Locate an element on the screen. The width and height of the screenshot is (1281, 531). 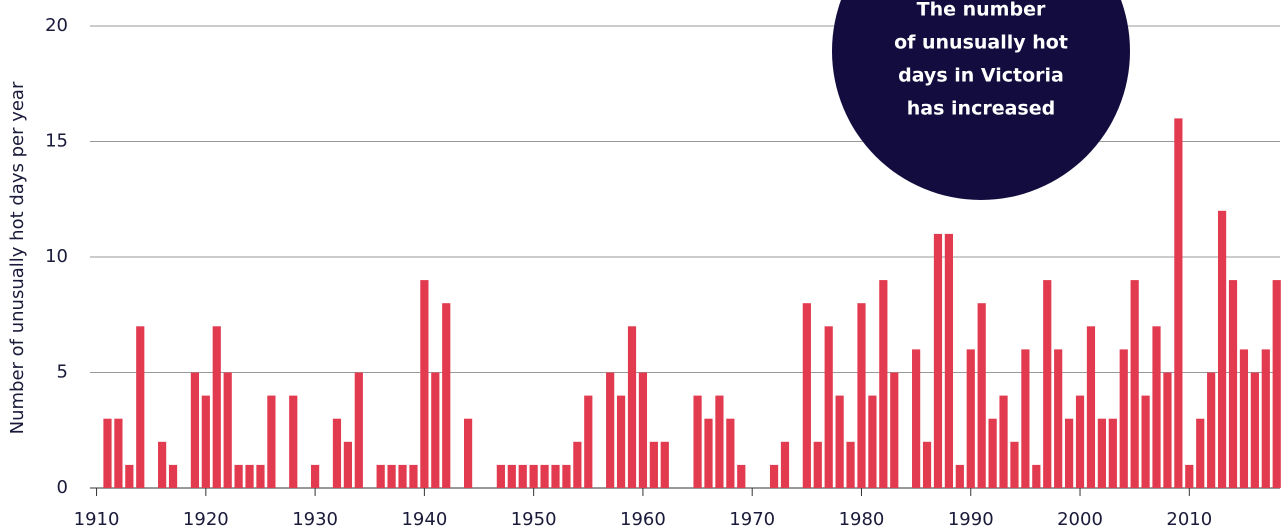
y-tick-label: 10 is located at coordinates (56, 256).